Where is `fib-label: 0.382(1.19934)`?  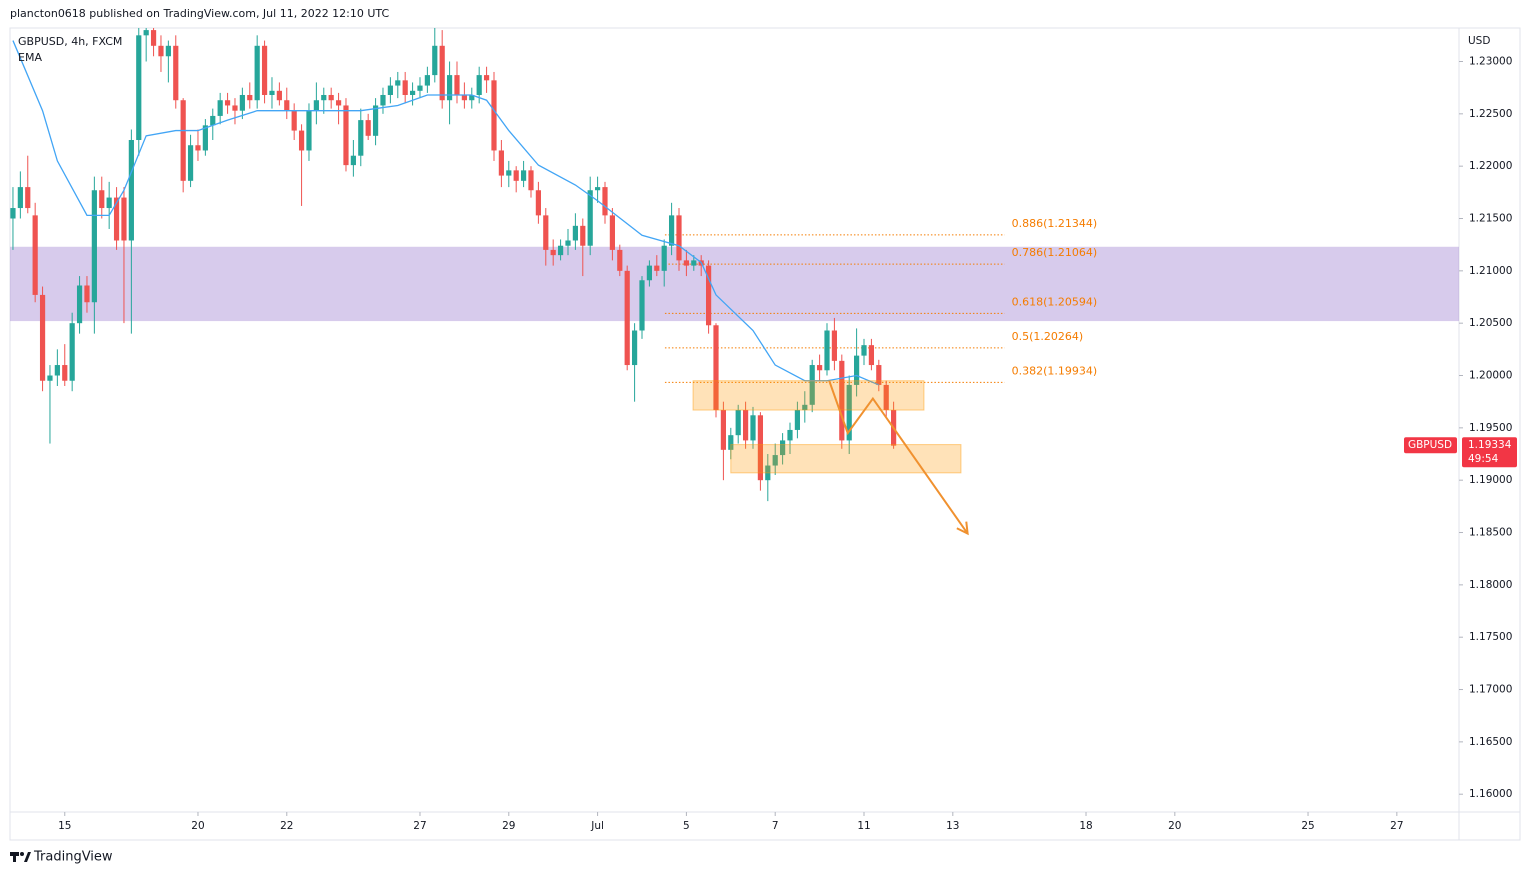 fib-label: 0.382(1.19934) is located at coordinates (1055, 370).